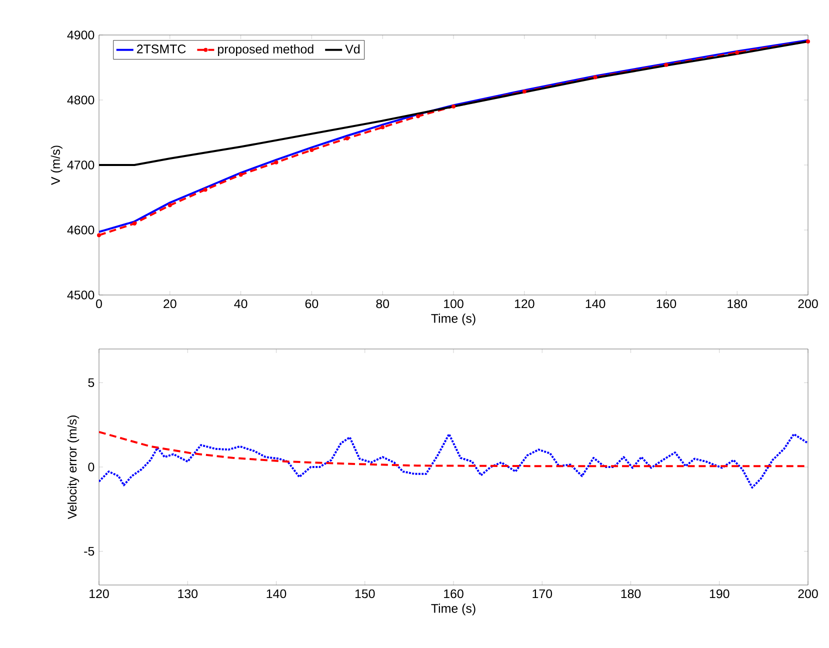 The width and height of the screenshot is (829, 648). I want to click on y-axis-title: Velocity error (m/s), so click(73, 468).